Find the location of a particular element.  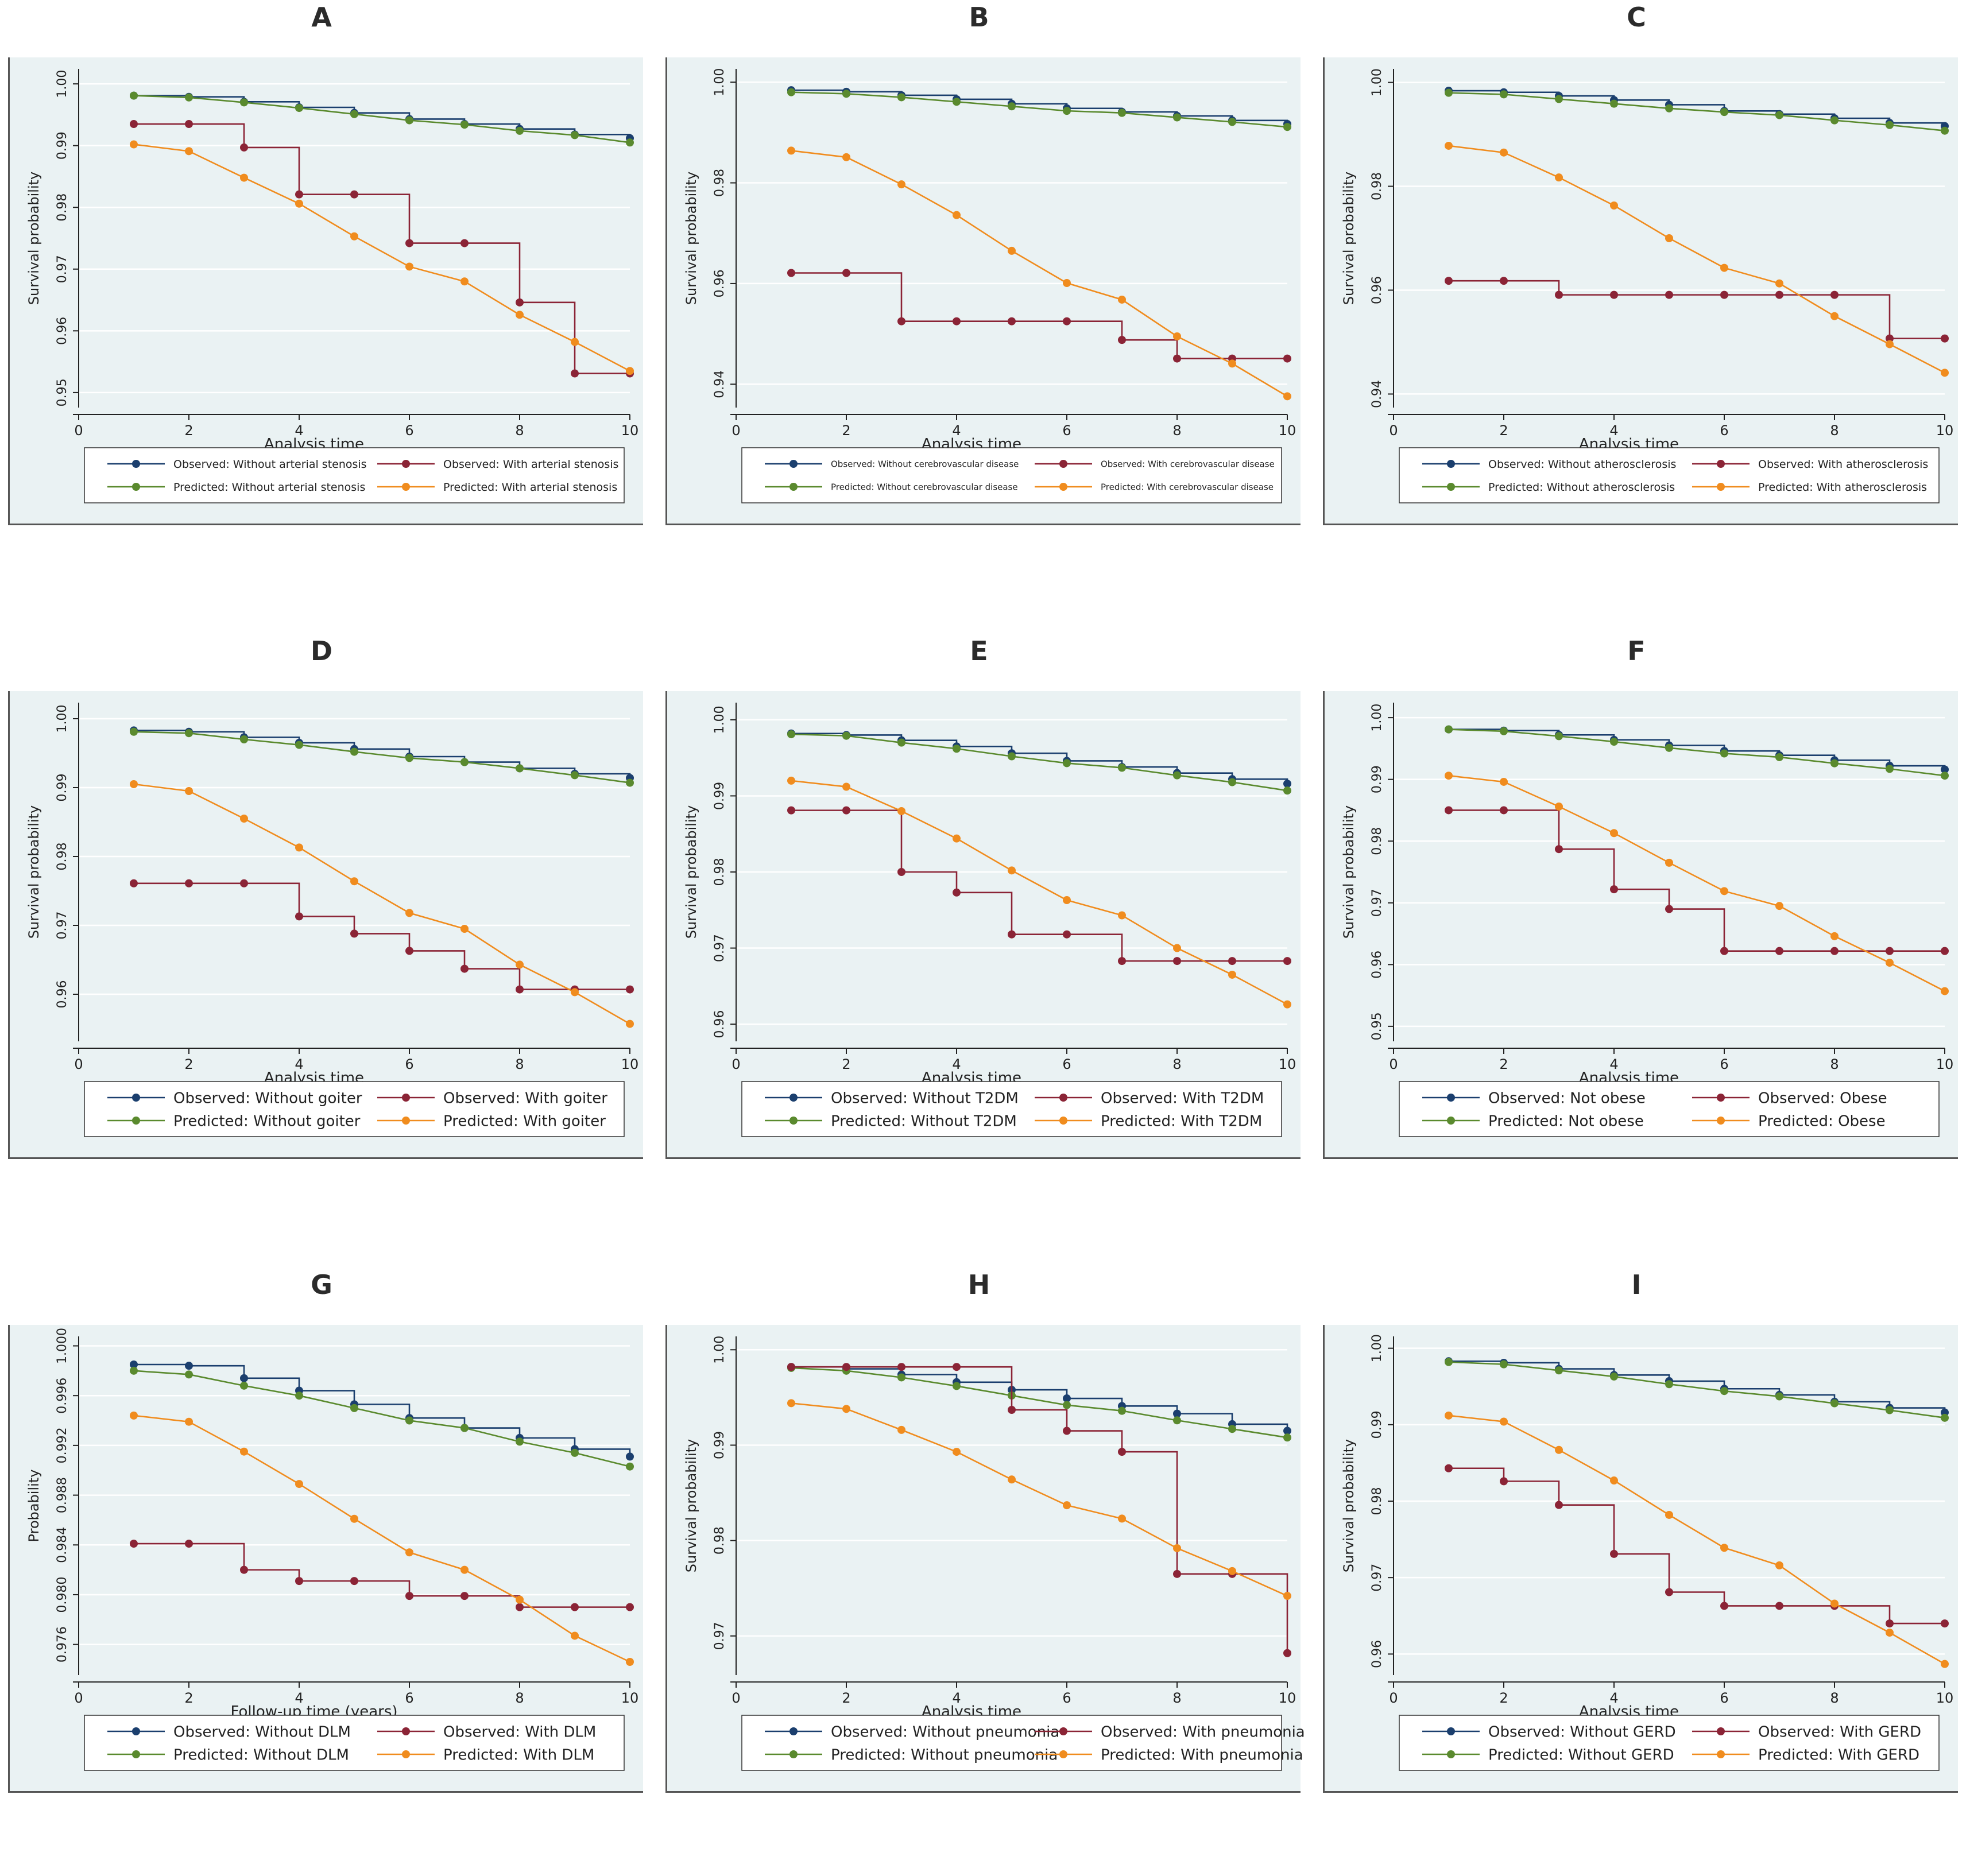

legend-label: Predicted: With cerebrovascular disease is located at coordinates (1187, 487).